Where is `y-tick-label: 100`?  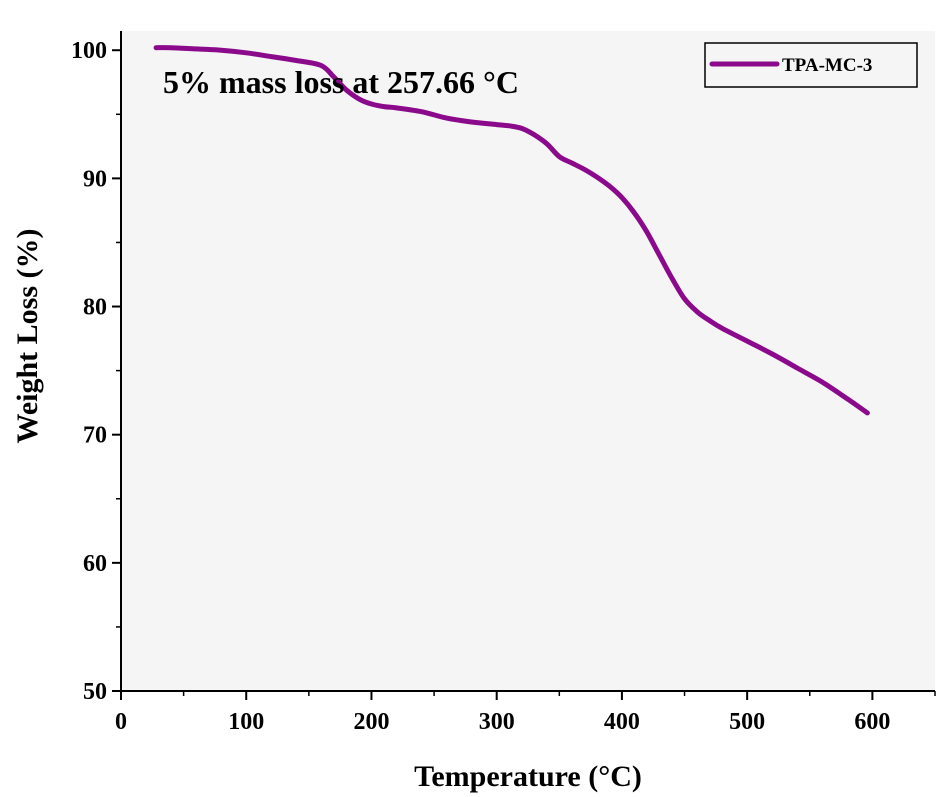 y-tick-label: 100 is located at coordinates (89, 51).